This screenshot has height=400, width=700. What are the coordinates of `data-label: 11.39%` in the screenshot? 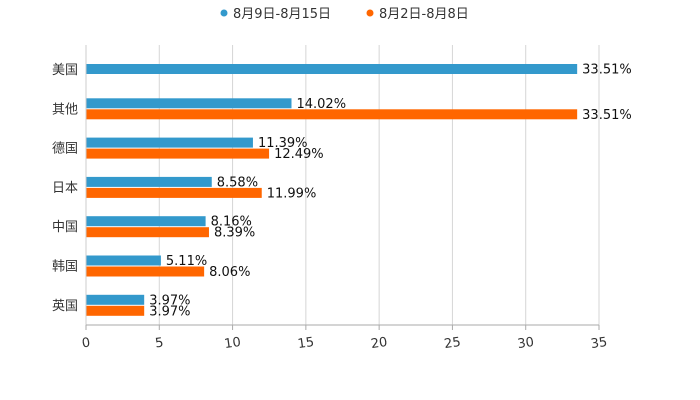 It's located at (283, 143).